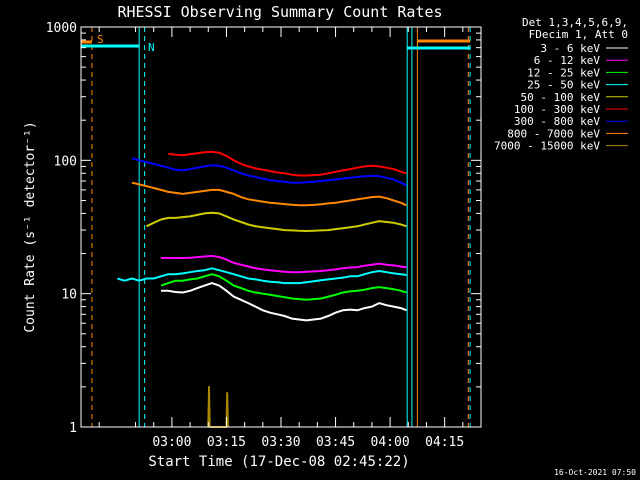 This screenshot has width=640, height=480. What do you see at coordinates (100, 39) in the screenshot?
I see `s-marker-label: S` at bounding box center [100, 39].